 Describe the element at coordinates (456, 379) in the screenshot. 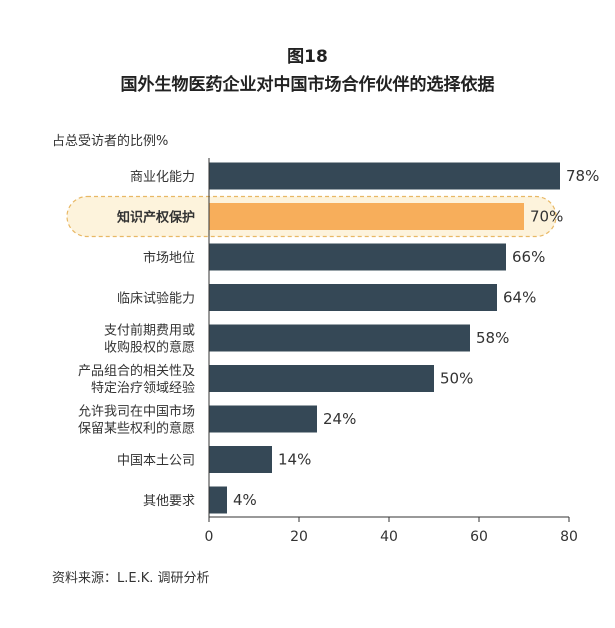

I see `value-label: 50%` at that location.